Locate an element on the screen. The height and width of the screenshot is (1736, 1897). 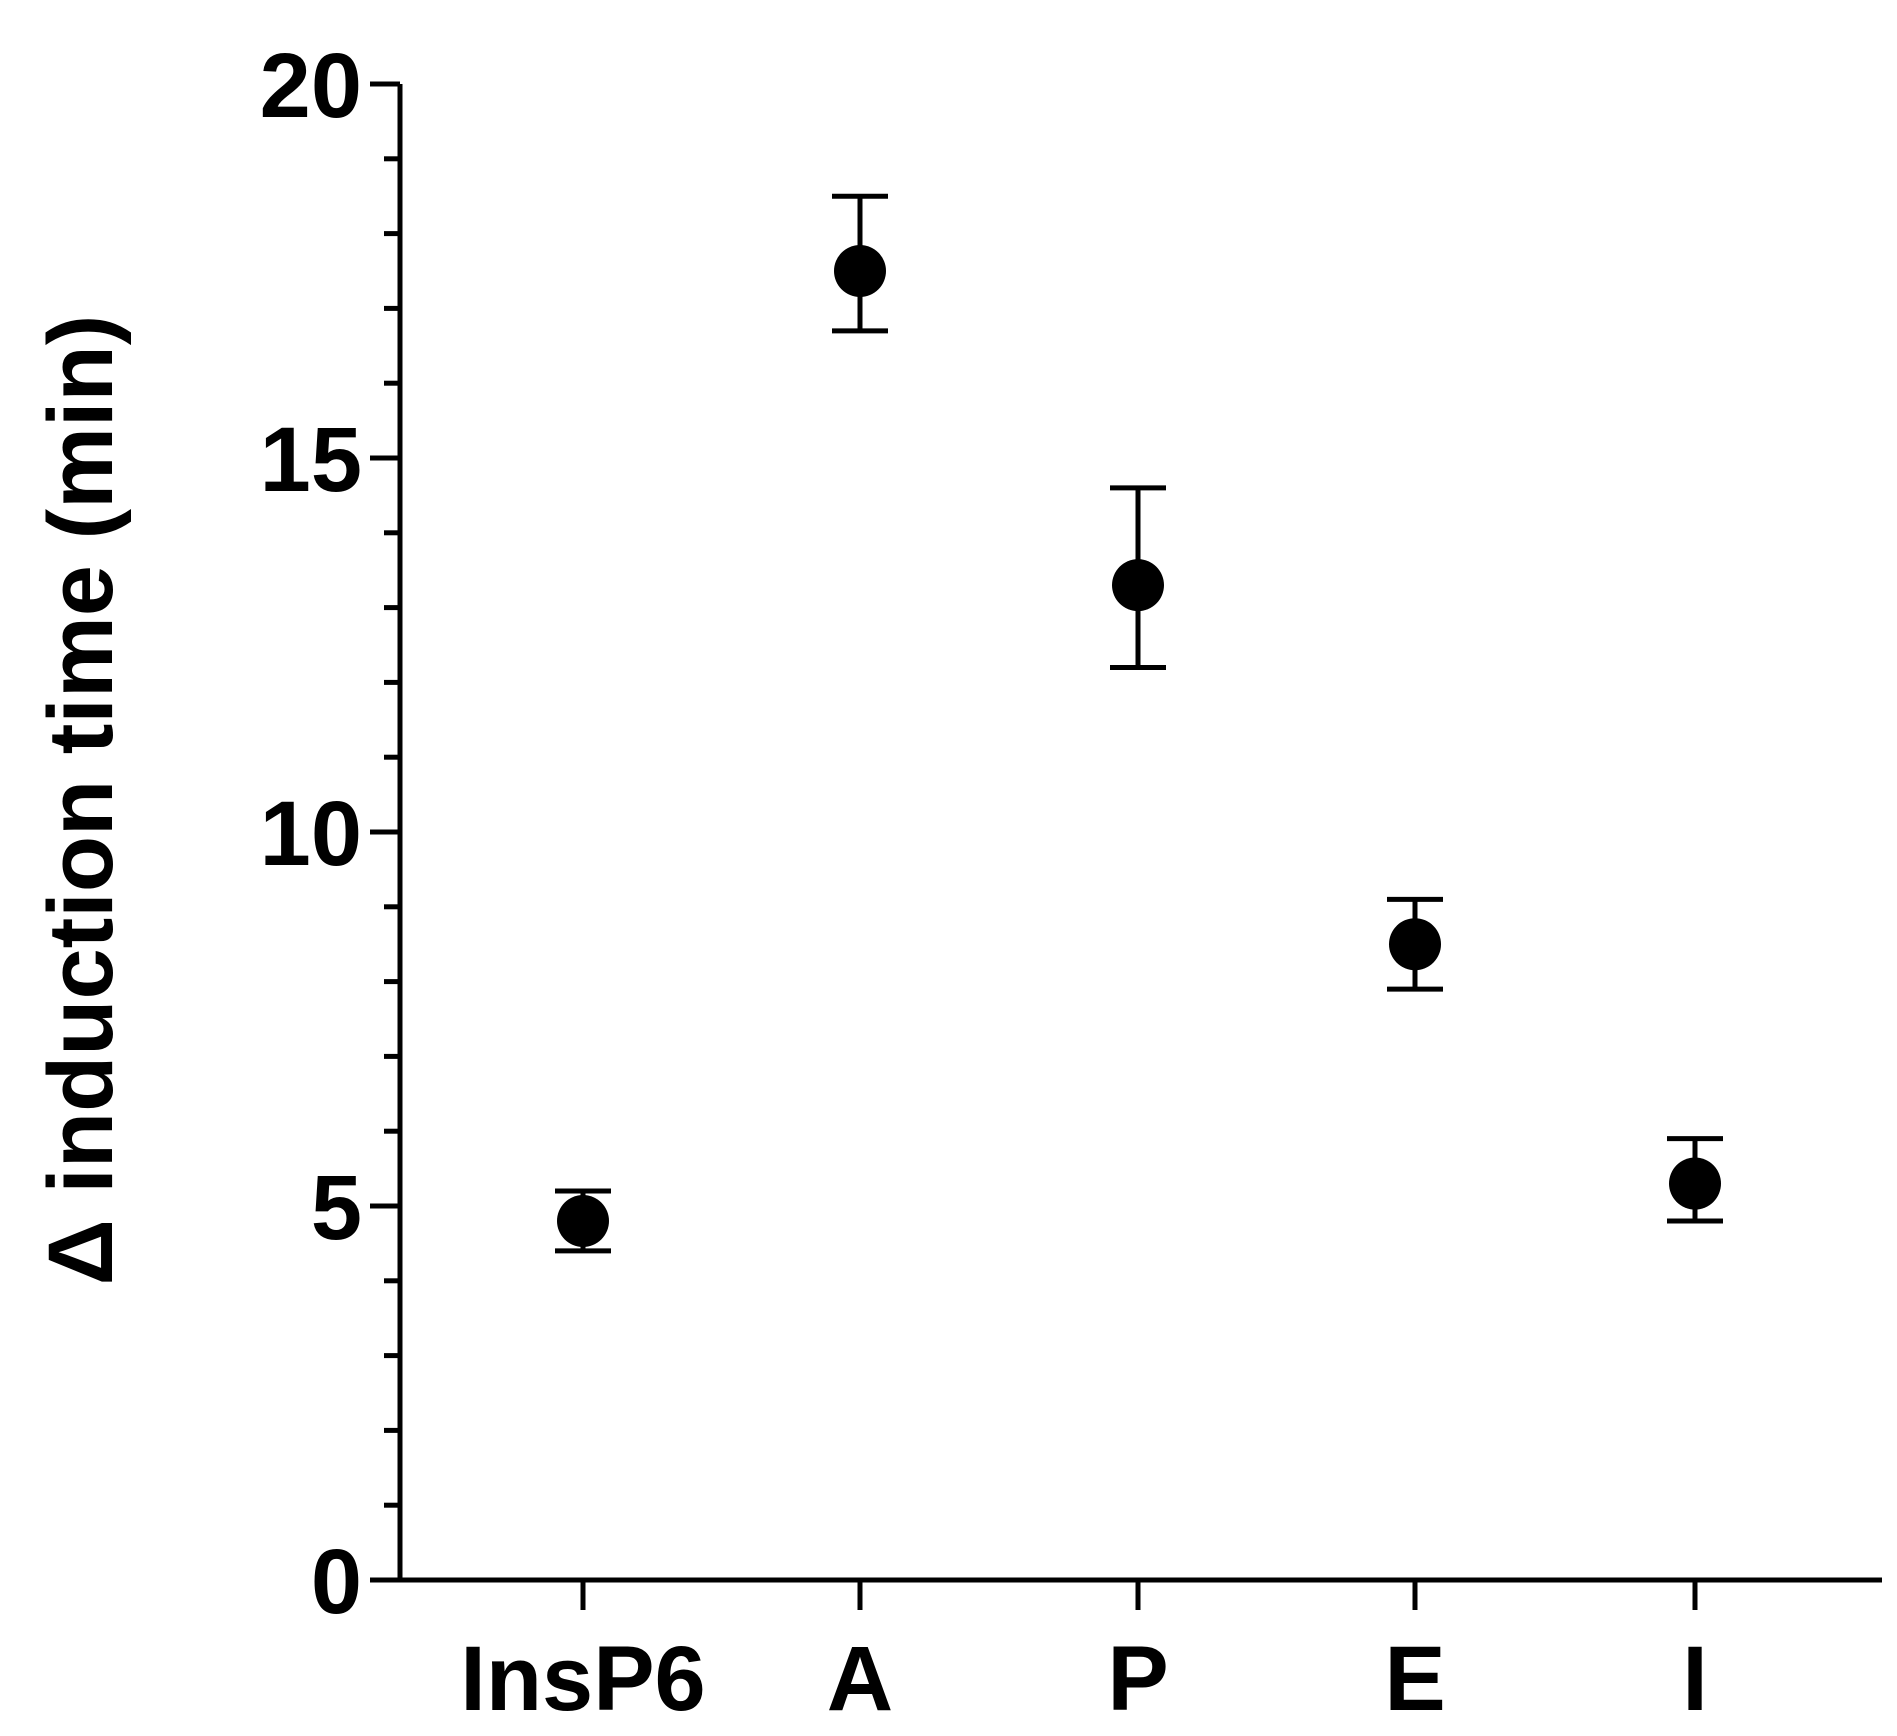
y-tick-label: 10 is located at coordinates (311, 834).